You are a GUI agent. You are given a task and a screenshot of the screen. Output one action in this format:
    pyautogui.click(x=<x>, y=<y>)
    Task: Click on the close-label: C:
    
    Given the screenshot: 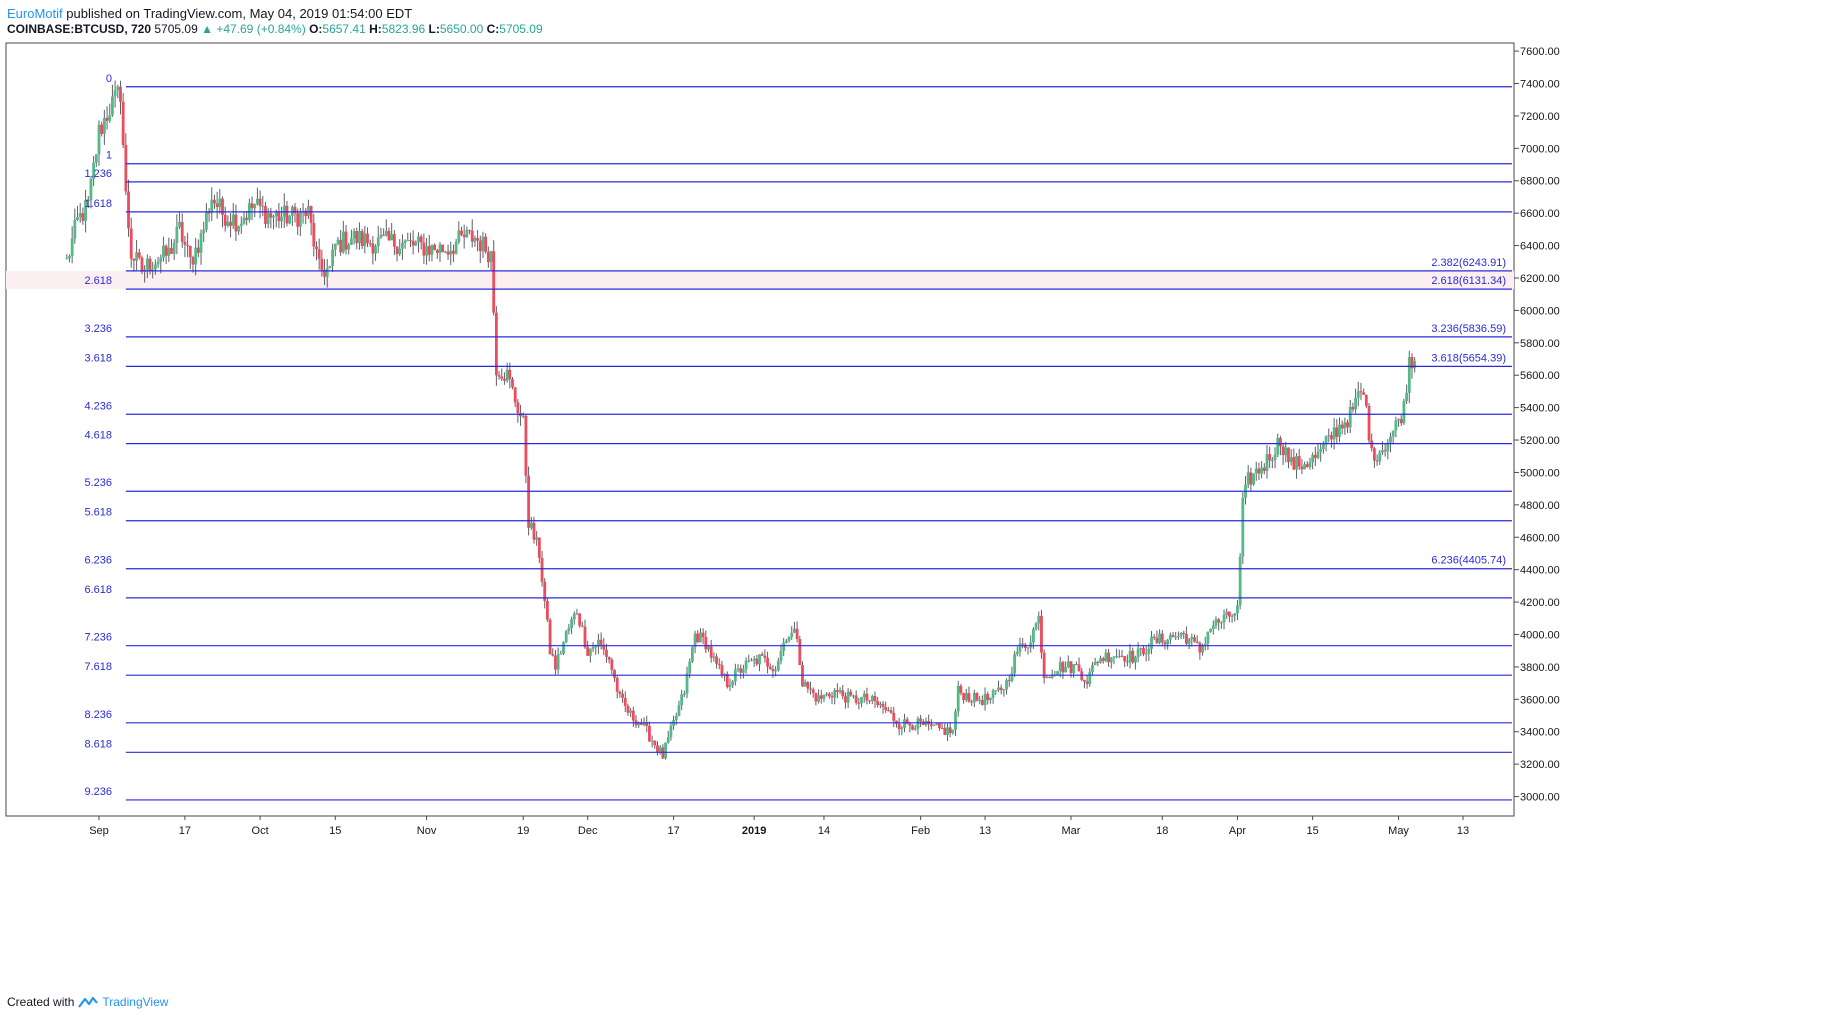 What is the action you would take?
    pyautogui.click(x=493, y=29)
    